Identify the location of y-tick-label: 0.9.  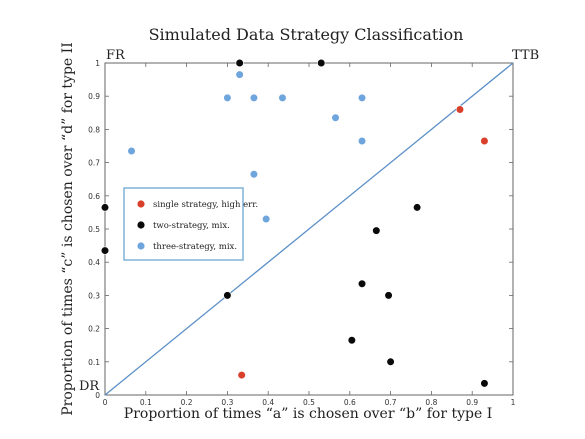
(94, 96).